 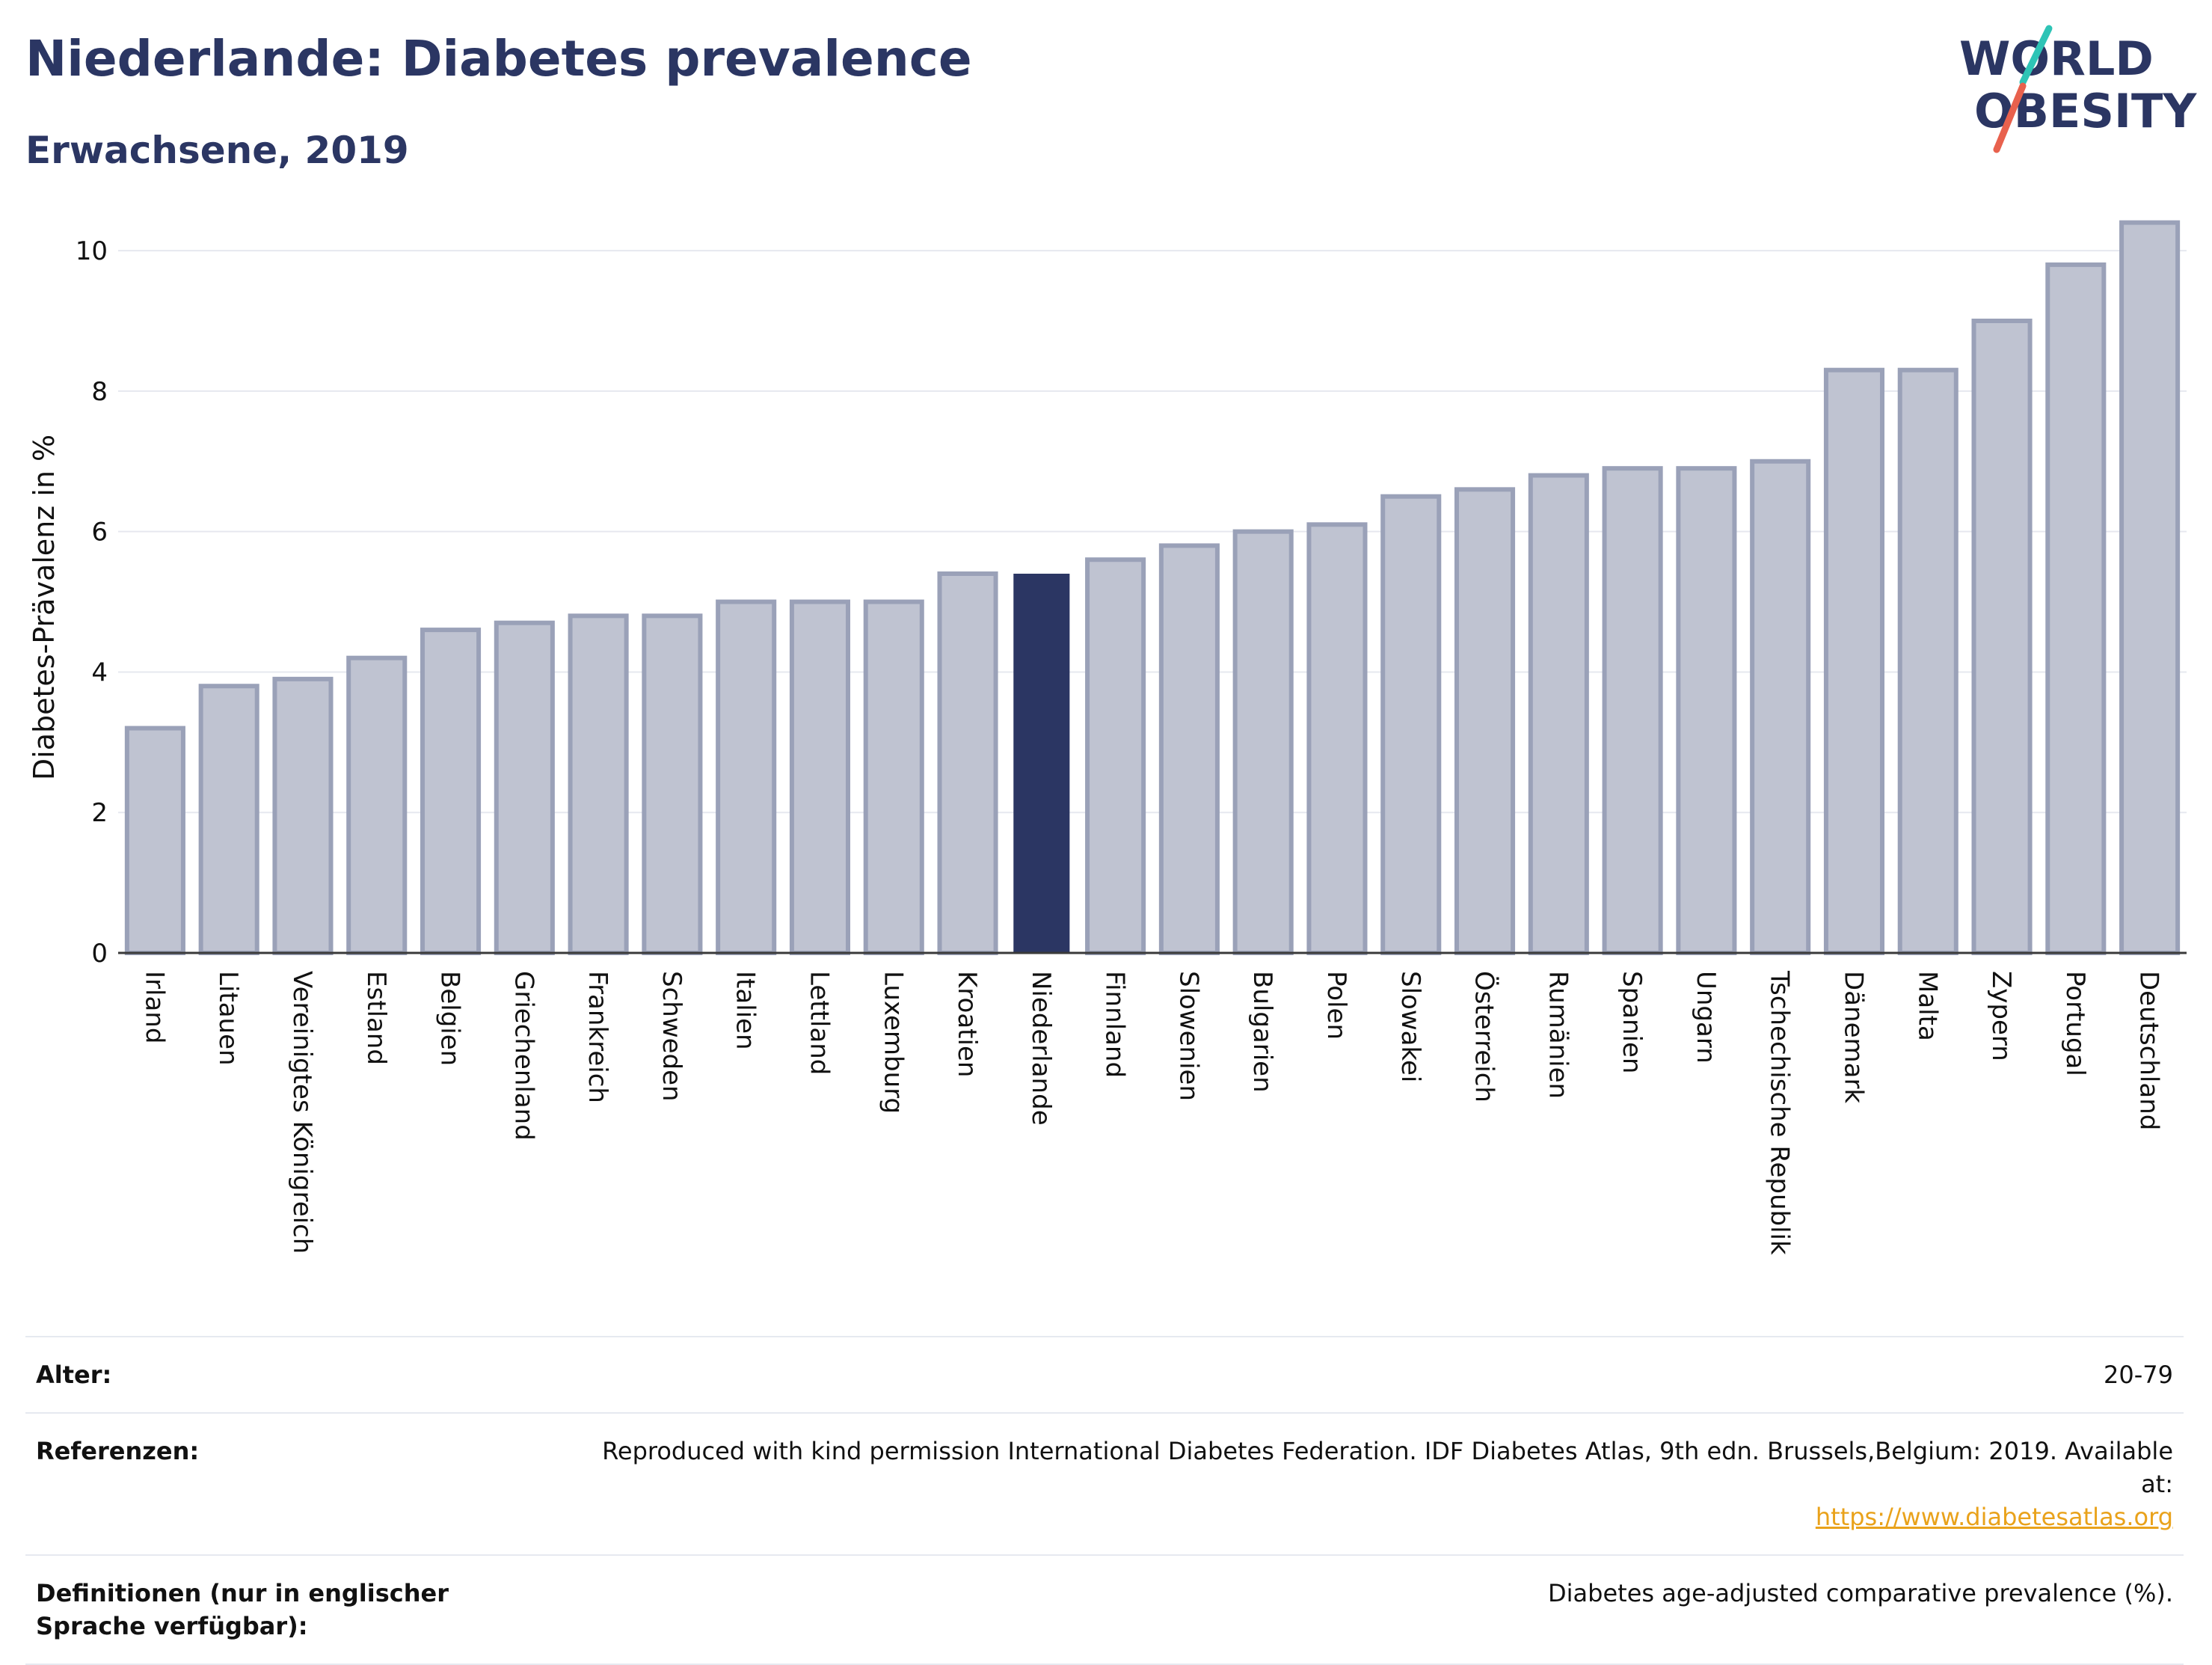 What do you see at coordinates (2036, 55) in the screenshot?
I see `logo-slash-teal` at bounding box center [2036, 55].